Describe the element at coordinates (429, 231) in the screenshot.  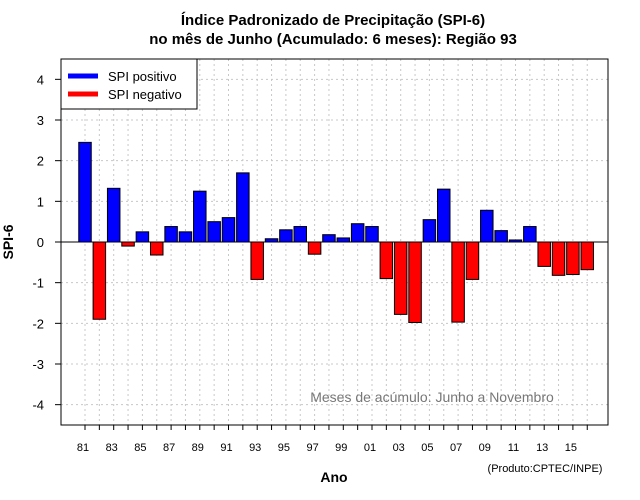
I see `bar-2005` at that location.